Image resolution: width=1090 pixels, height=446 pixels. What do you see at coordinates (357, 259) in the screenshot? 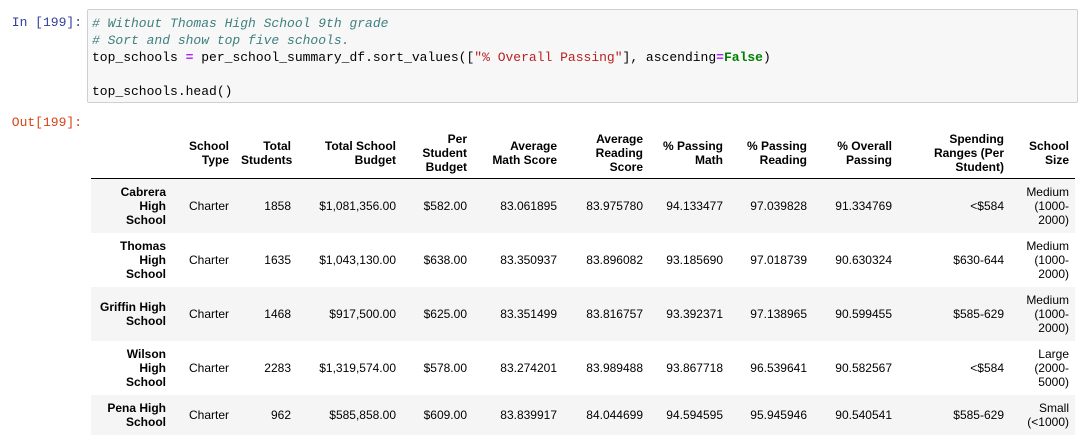
I see `table-cell: $1,043,130.00` at bounding box center [357, 259].